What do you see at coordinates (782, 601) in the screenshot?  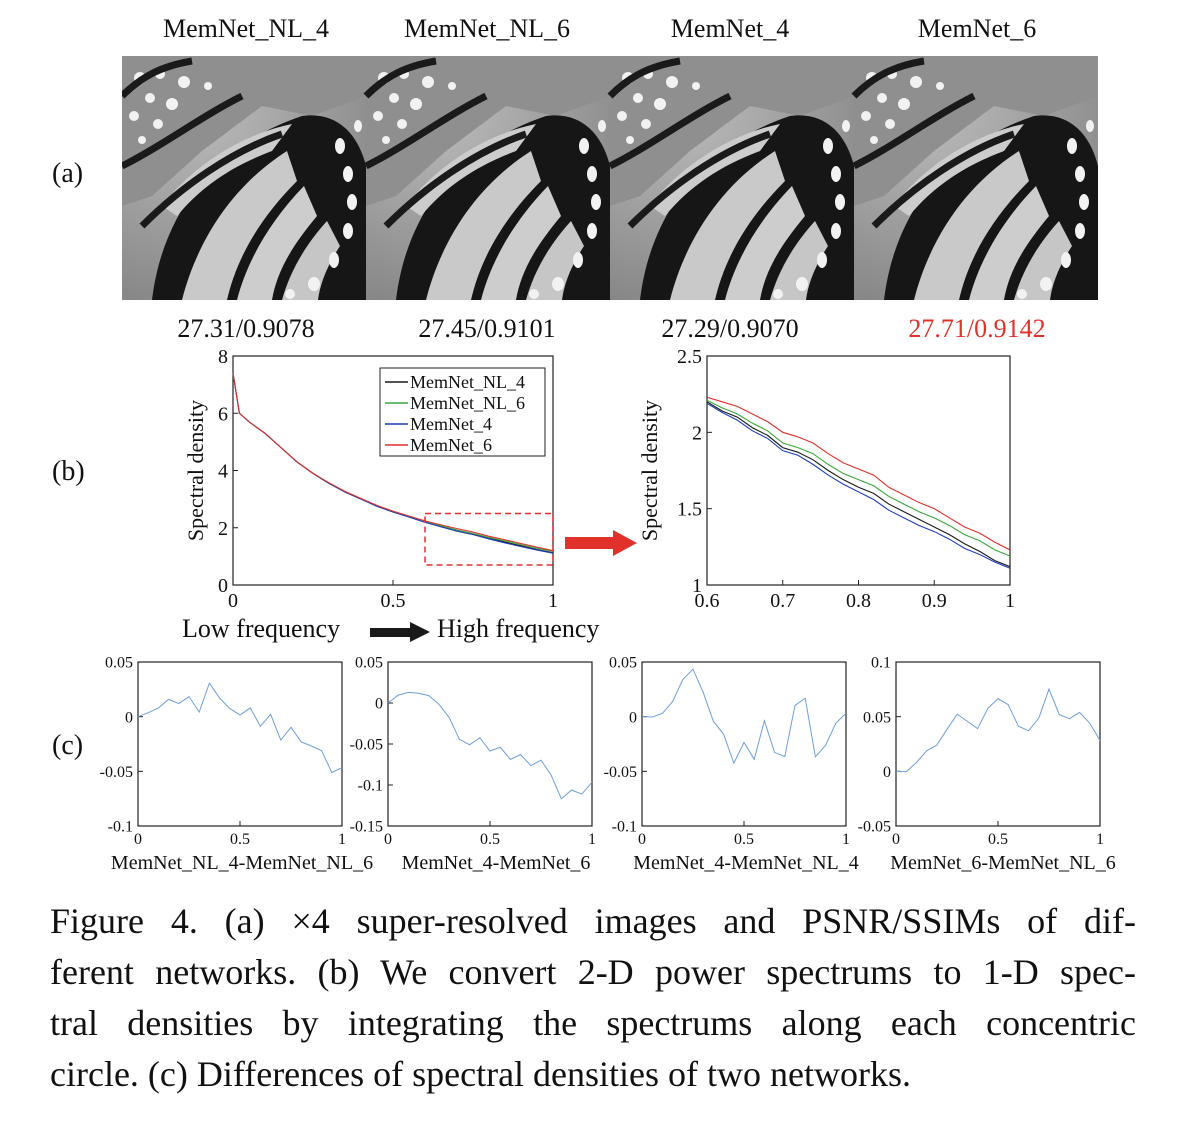 I see `x-tick-label: 0.7` at bounding box center [782, 601].